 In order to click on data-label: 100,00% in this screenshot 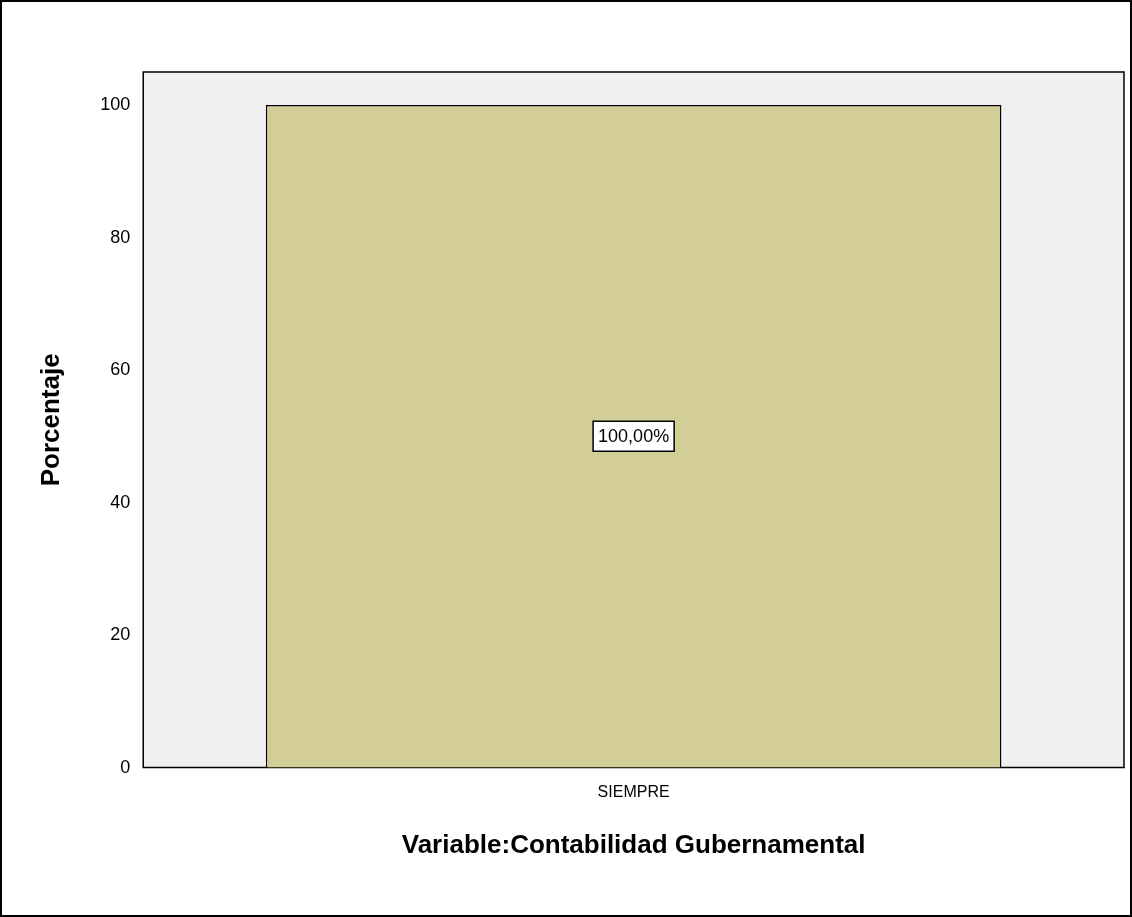, I will do `click(634, 436)`.